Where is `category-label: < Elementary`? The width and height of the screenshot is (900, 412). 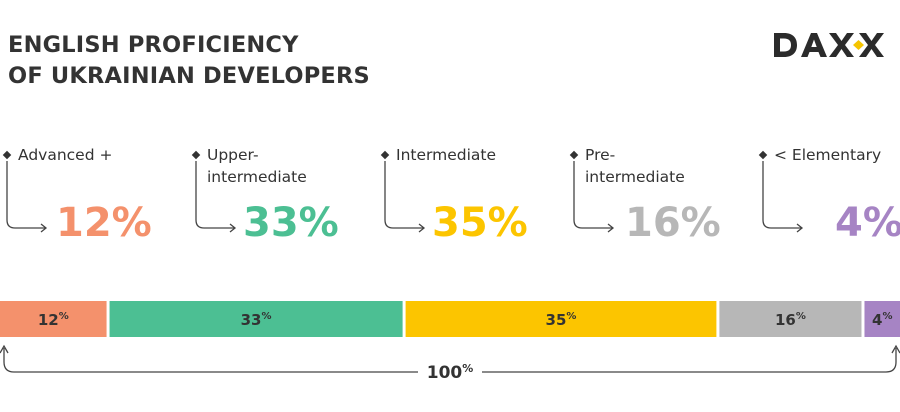 category-label: < Elementary is located at coordinates (828, 155).